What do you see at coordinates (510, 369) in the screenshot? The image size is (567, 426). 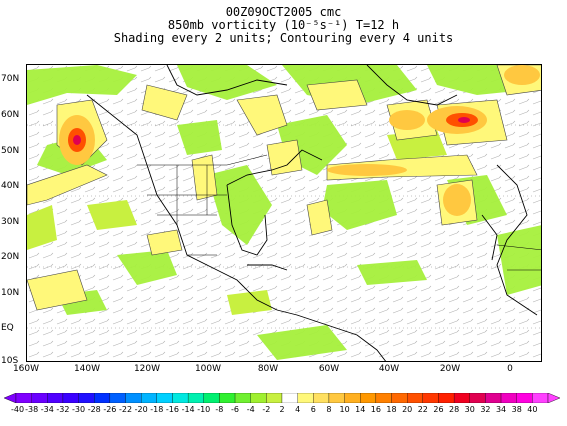 I see `lon-label-0: 0` at bounding box center [510, 369].